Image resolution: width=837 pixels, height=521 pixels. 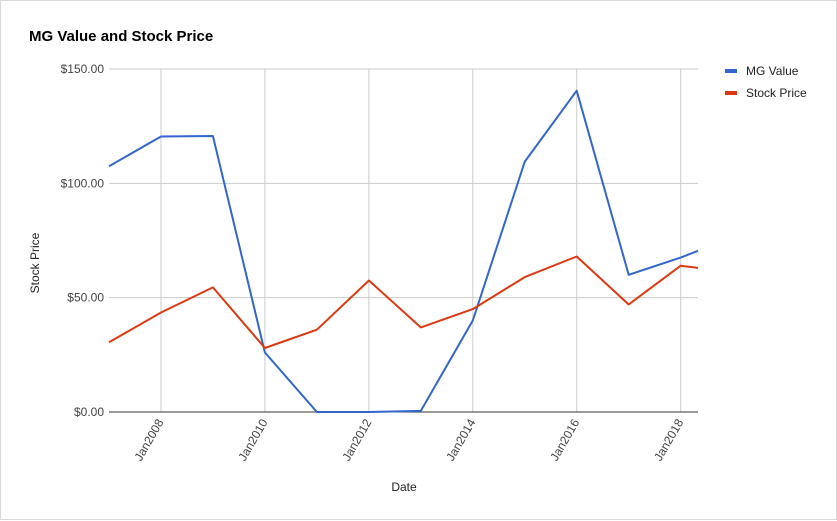 What do you see at coordinates (252, 439) in the screenshot?
I see `x-tick-label: Jan2010` at bounding box center [252, 439].